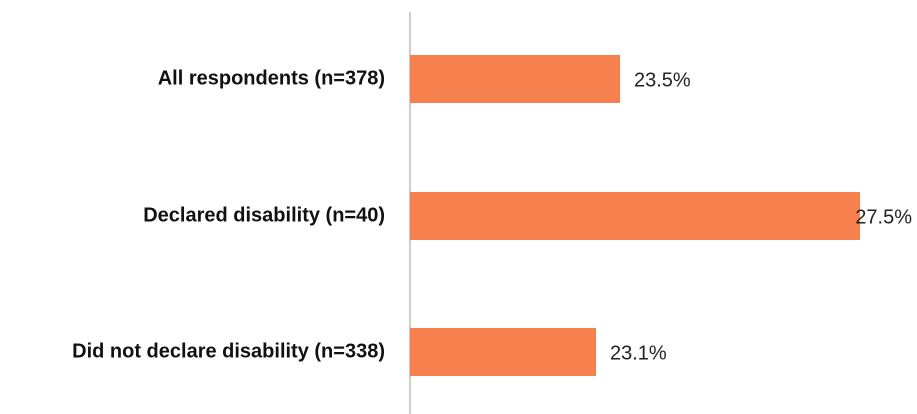 This screenshot has width=917, height=414. I want to click on category-label: Declared disability (n=40), so click(264, 215).